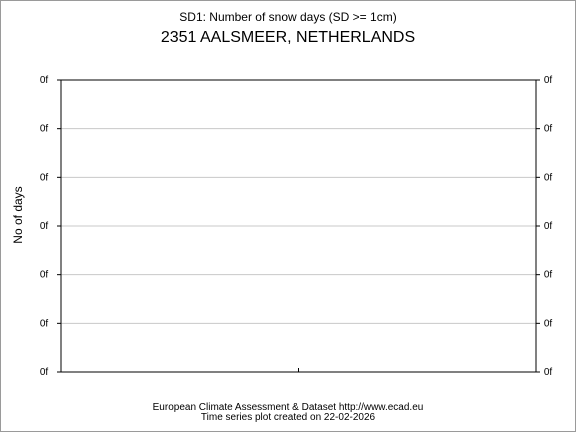 Image resolution: width=576 pixels, height=432 pixels. I want to click on chart-subtitle: 2351 AALSMEER, NETHERLANDS, so click(288, 37).